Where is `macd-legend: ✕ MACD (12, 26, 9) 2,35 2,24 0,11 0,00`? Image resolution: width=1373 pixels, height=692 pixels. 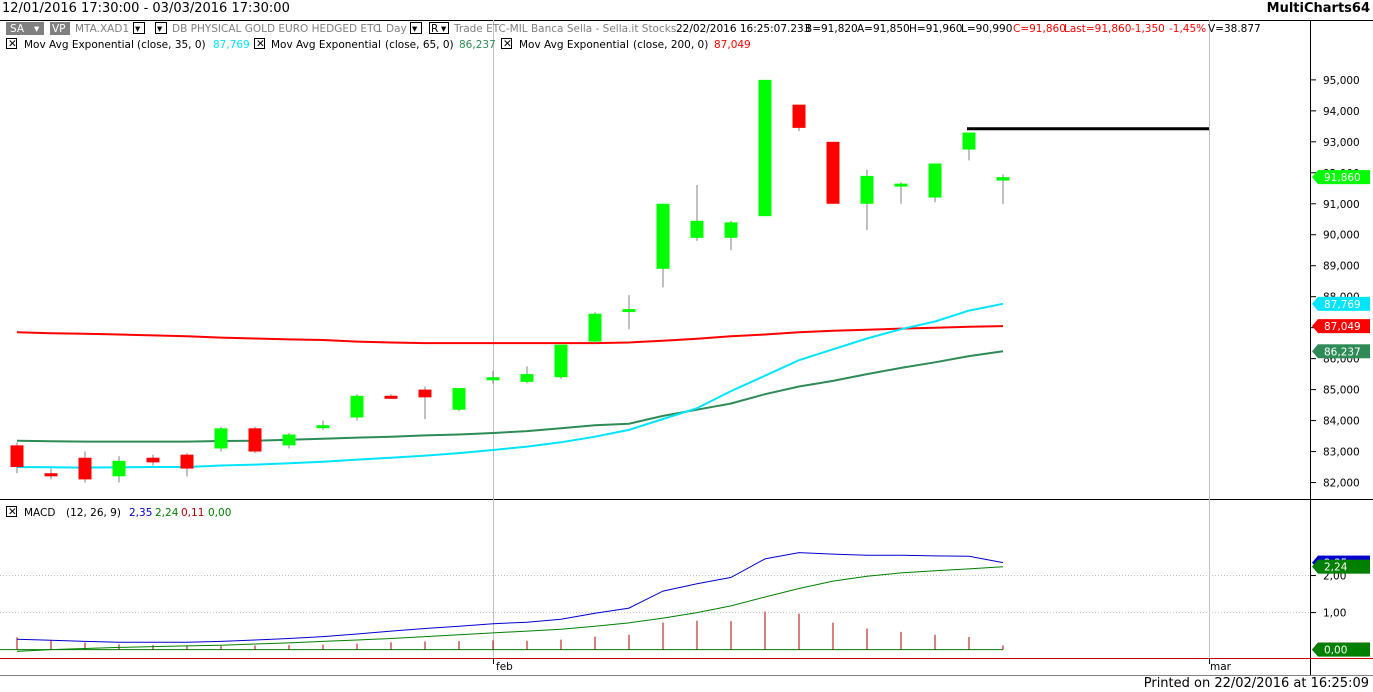
macd-legend: ✕ MACD (12, 26, 9) 2,35 2,24 0,11 0,00 is located at coordinates (118, 512).